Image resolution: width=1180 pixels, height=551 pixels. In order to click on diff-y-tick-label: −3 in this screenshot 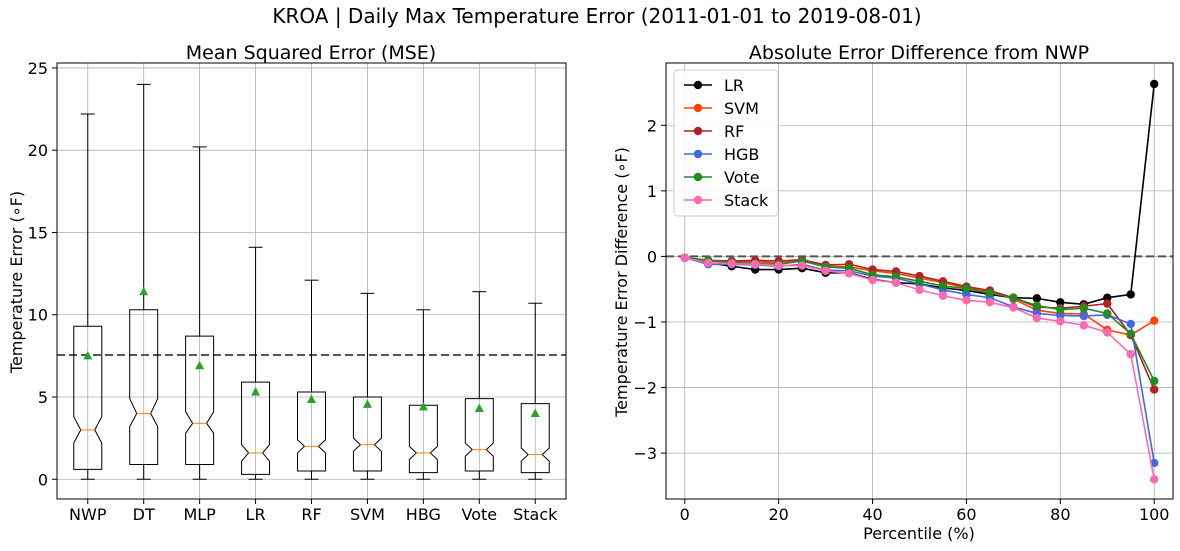, I will do `click(645, 453)`.